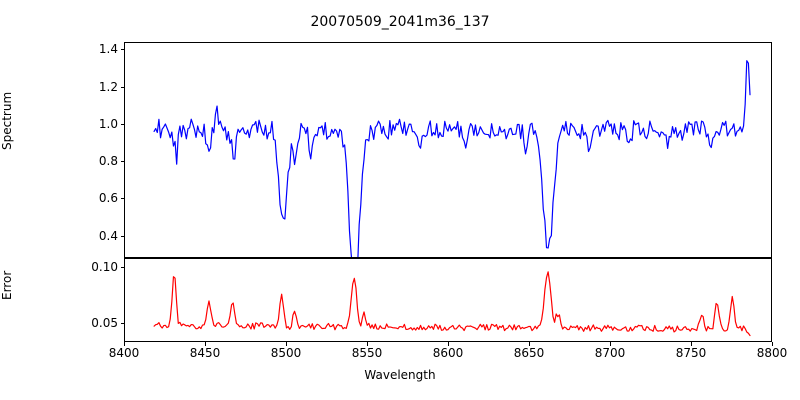  Describe the element at coordinates (400, 375) in the screenshot. I see `x-axis-label-wavelength: Wavelength` at that location.